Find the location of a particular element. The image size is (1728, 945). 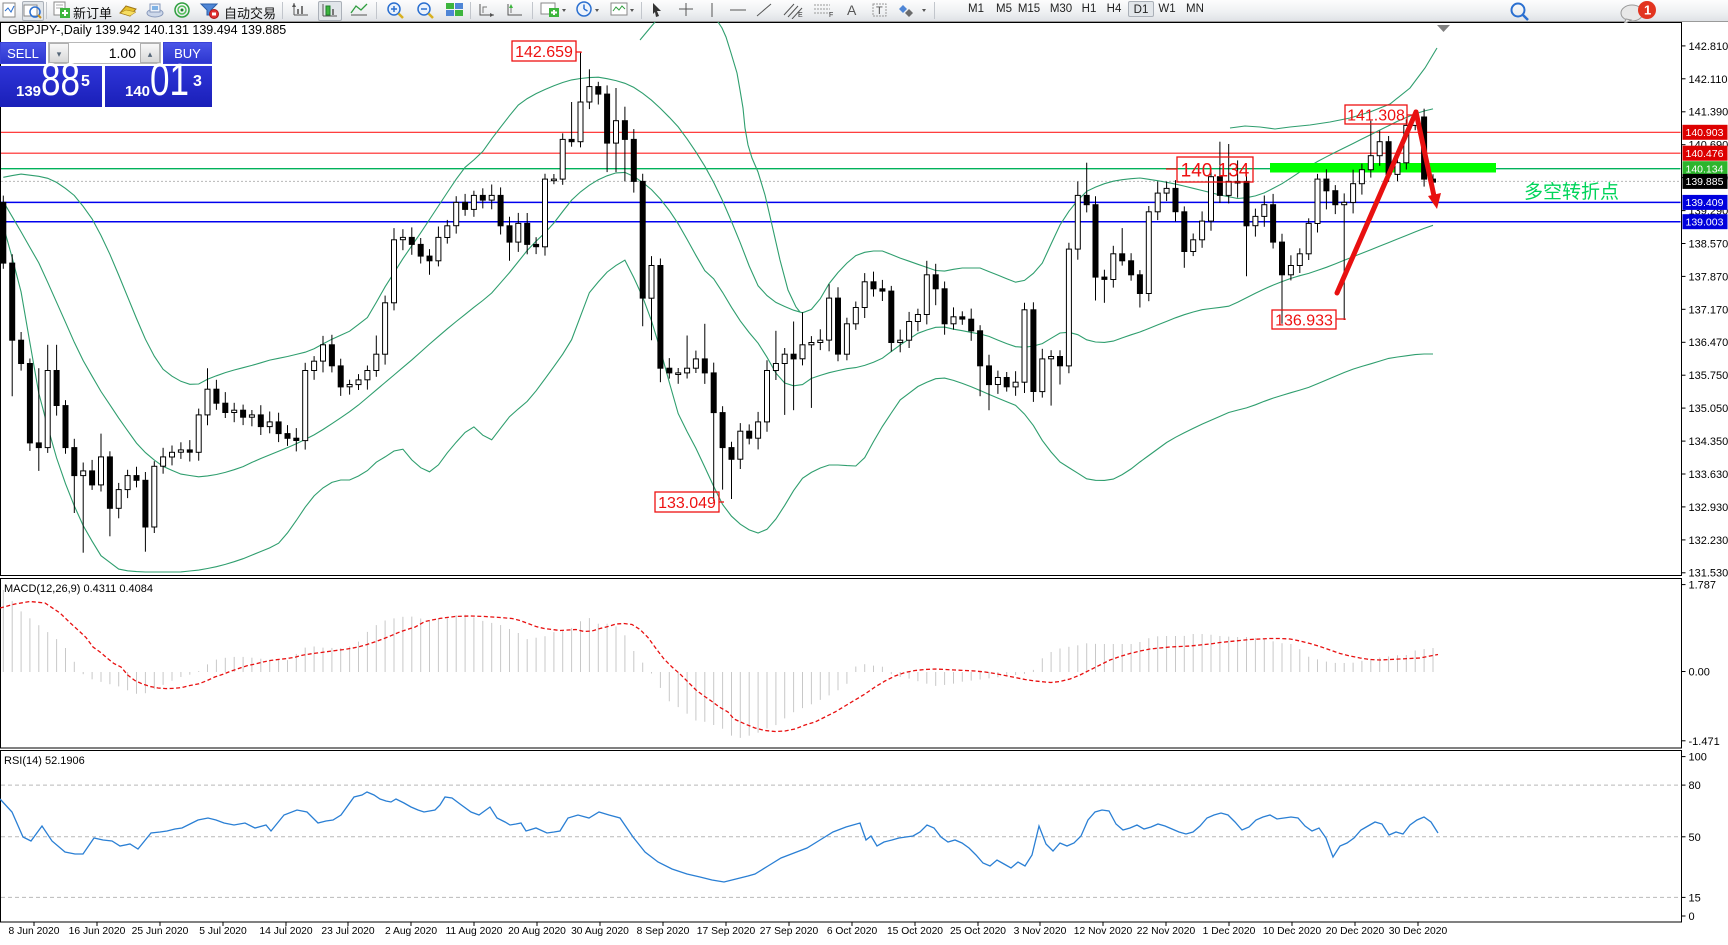

svg-text: 132.230 is located at coordinates (1708, 541).